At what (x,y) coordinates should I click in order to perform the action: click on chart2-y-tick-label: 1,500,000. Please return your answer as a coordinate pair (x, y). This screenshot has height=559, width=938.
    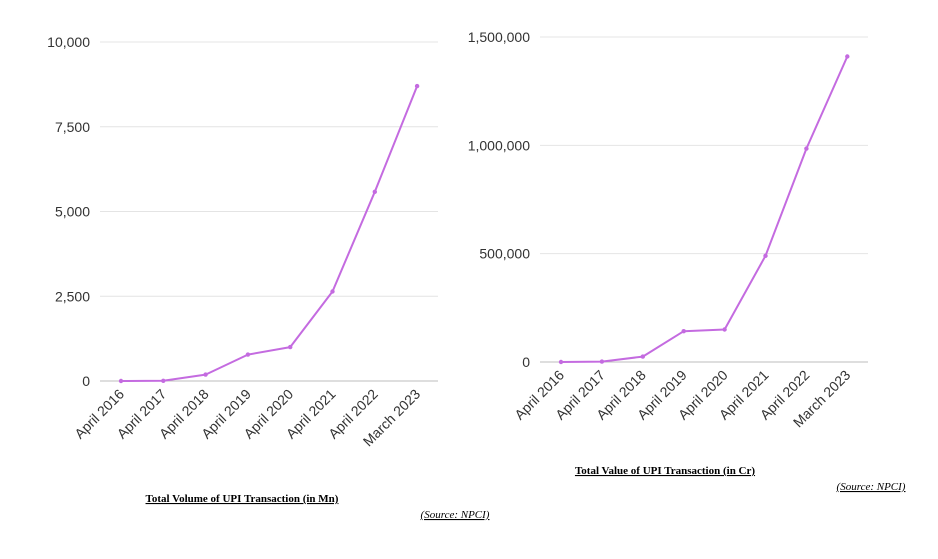
    Looking at the image, I should click on (499, 37).